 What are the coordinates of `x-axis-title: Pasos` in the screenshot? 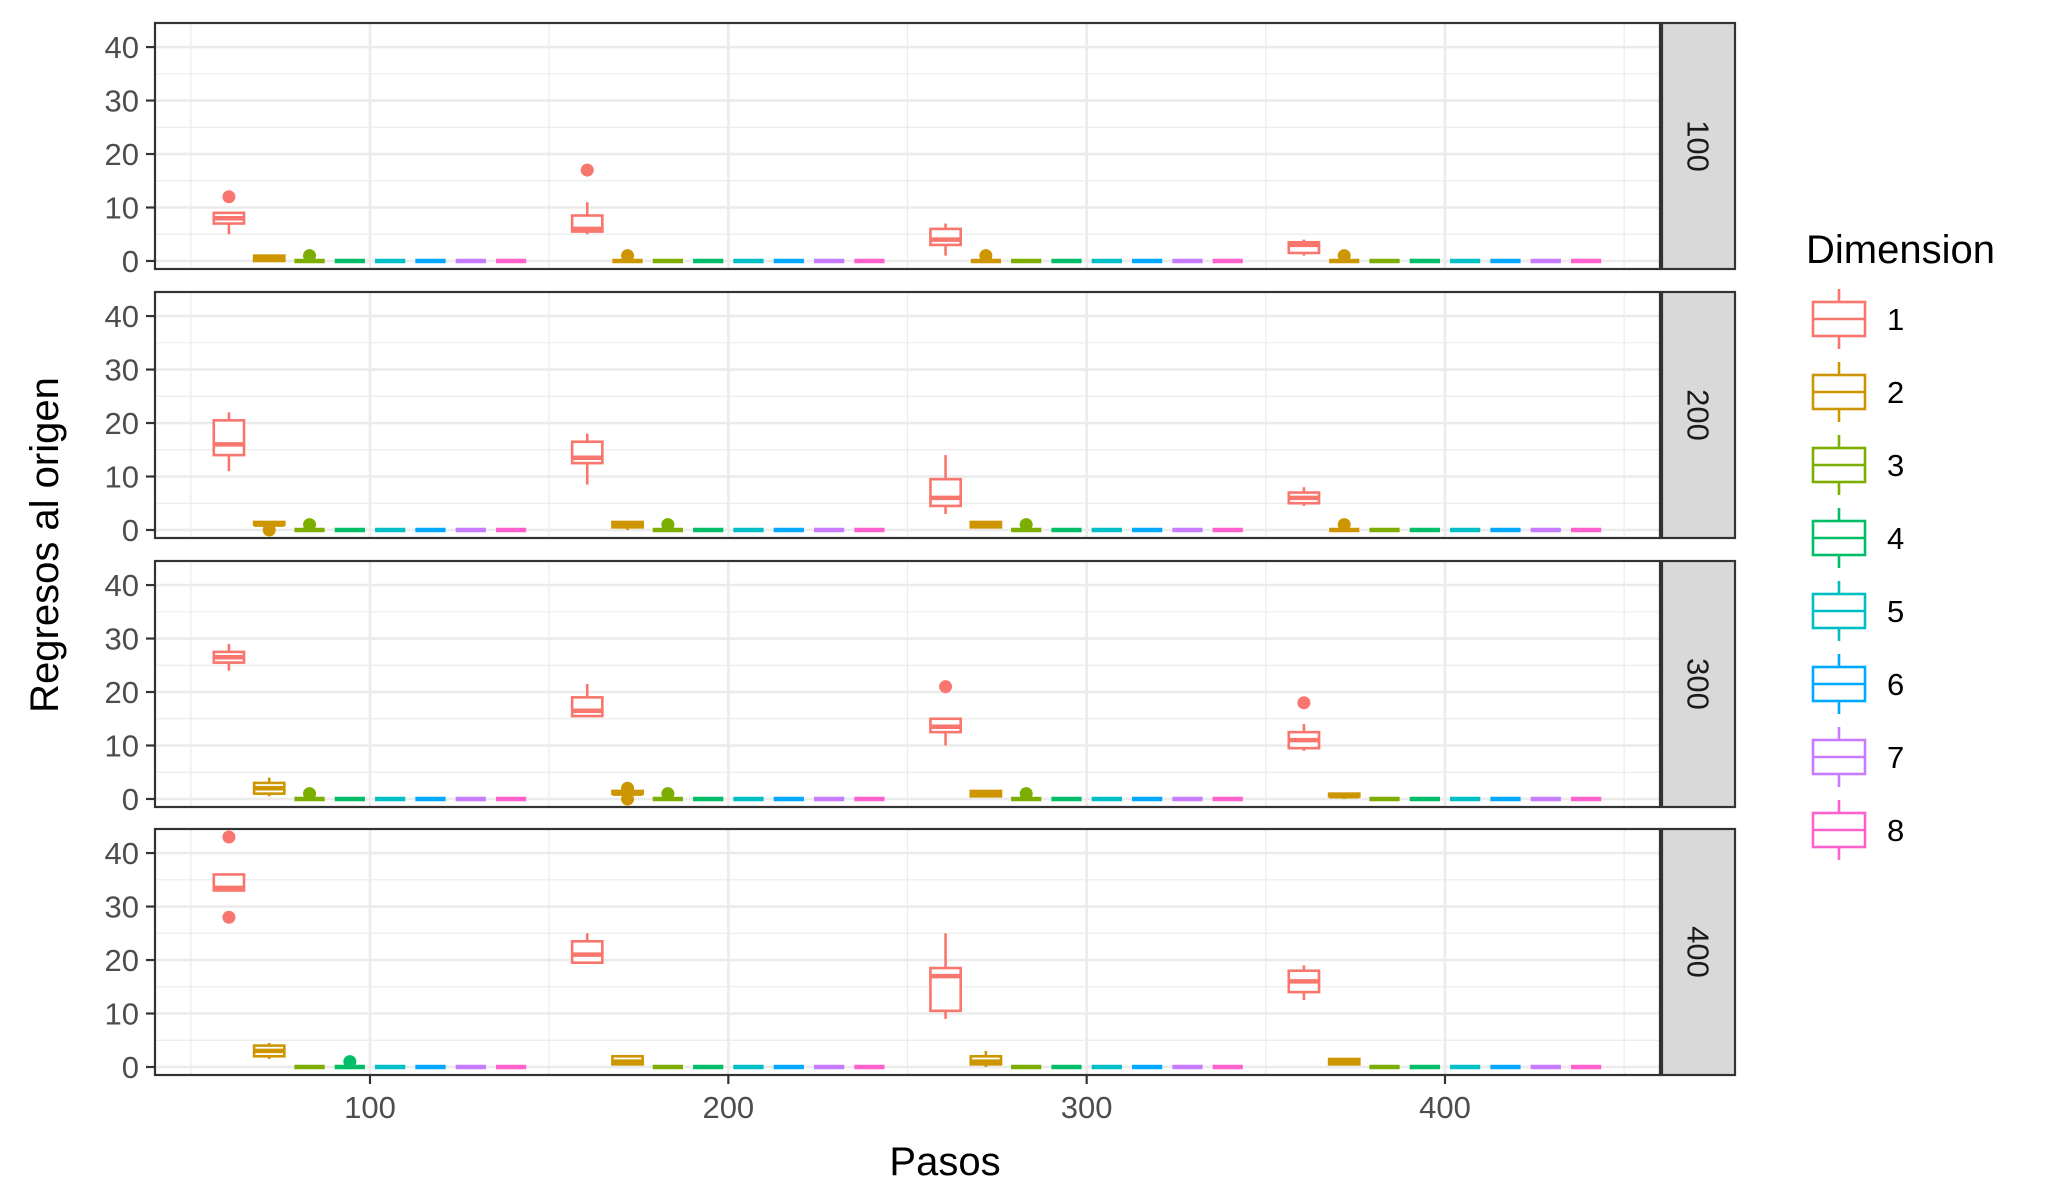 It's located at (944, 1162).